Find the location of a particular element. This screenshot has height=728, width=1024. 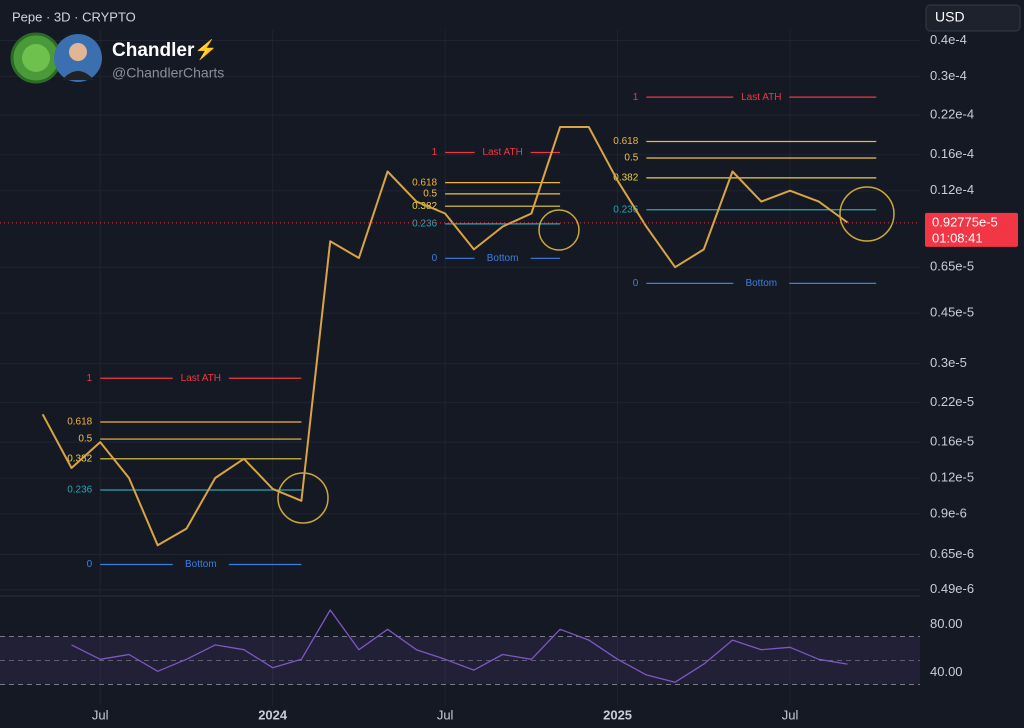

y-tick-label: 80.00 is located at coordinates (946, 623).